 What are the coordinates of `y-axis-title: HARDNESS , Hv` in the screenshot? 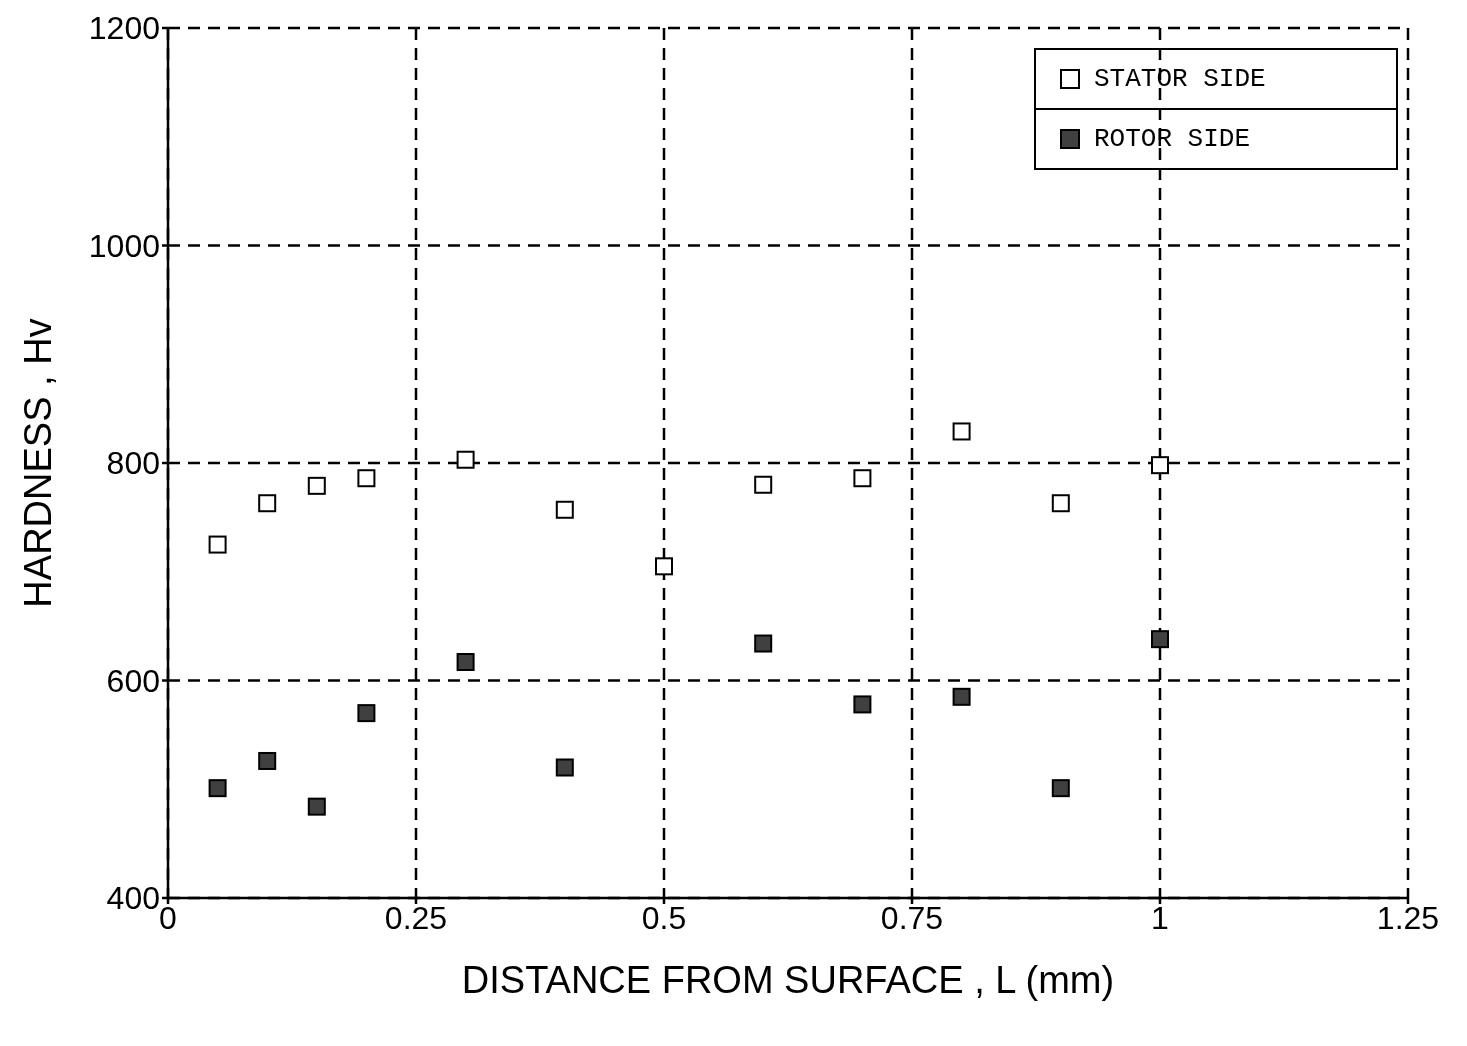 It's located at (38, 463).